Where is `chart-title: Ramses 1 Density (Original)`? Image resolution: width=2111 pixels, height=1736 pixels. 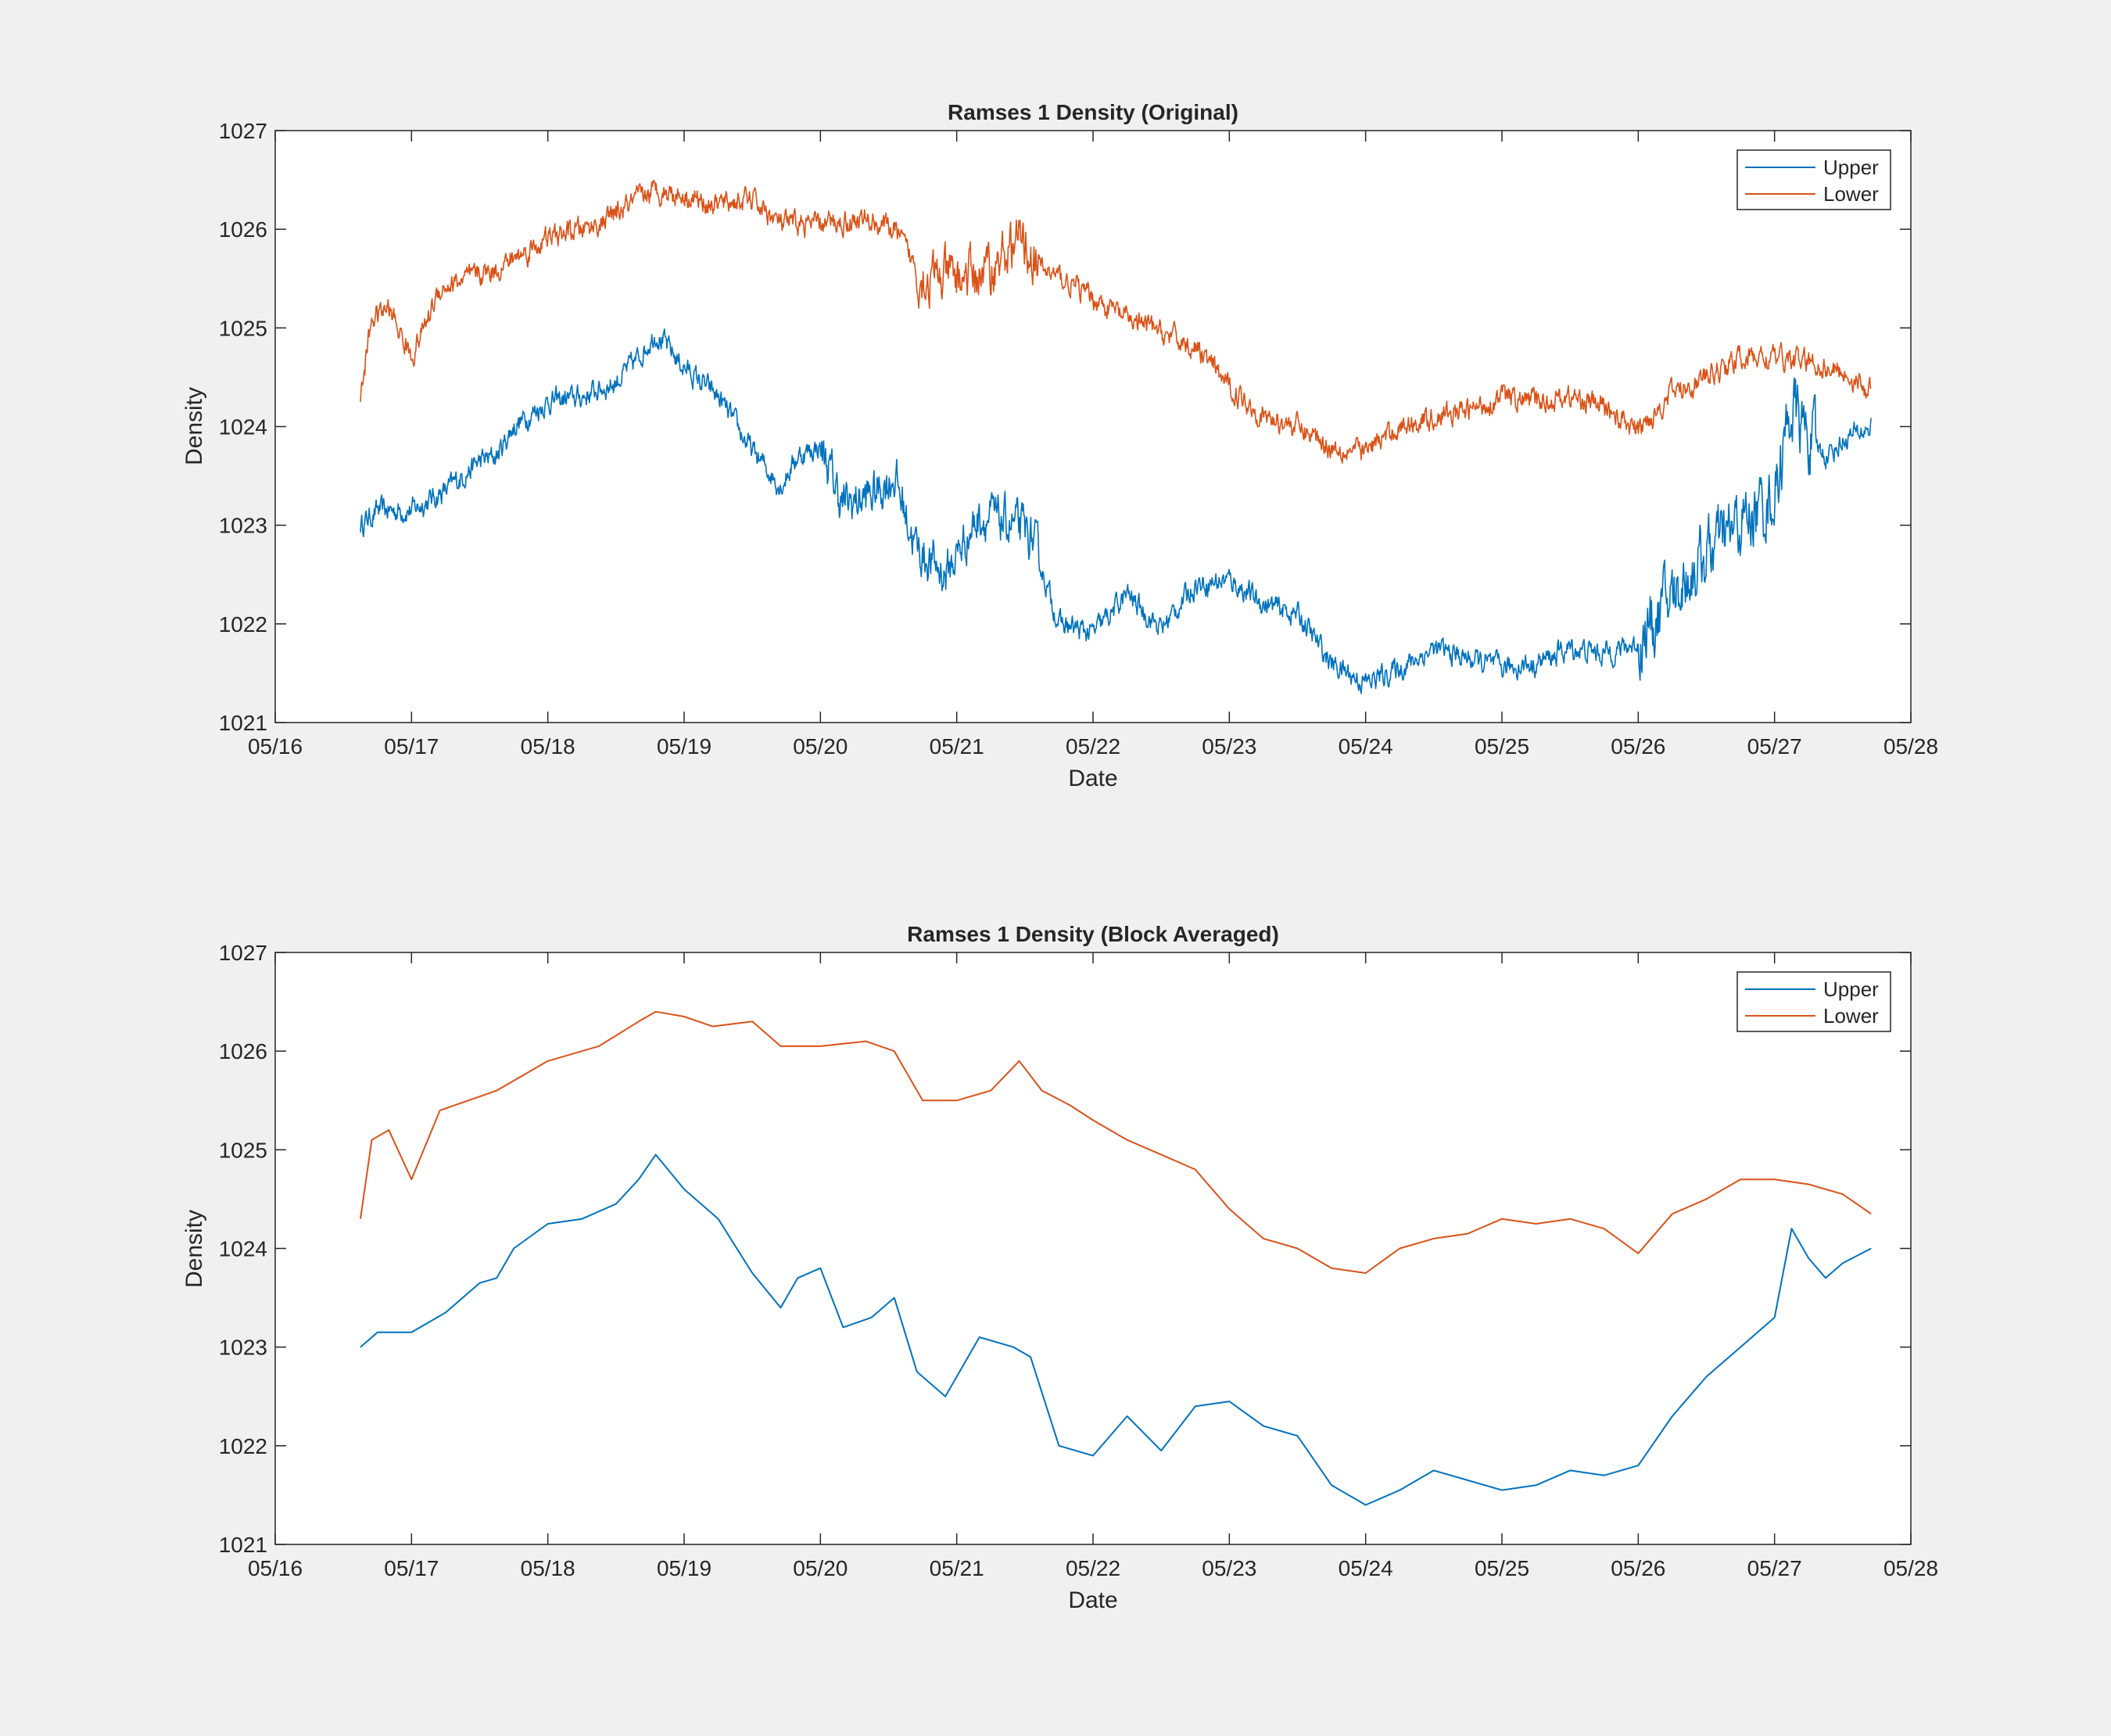 chart-title: Ramses 1 Density (Original) is located at coordinates (1093, 112).